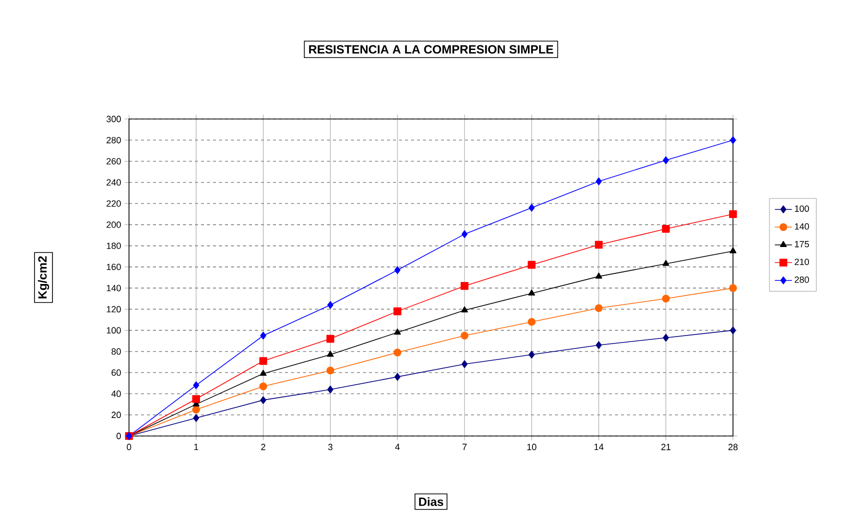  Describe the element at coordinates (431, 49) in the screenshot. I see `chart-title: RESISTENCIA A LA COMPRESION SIMPLE` at that location.